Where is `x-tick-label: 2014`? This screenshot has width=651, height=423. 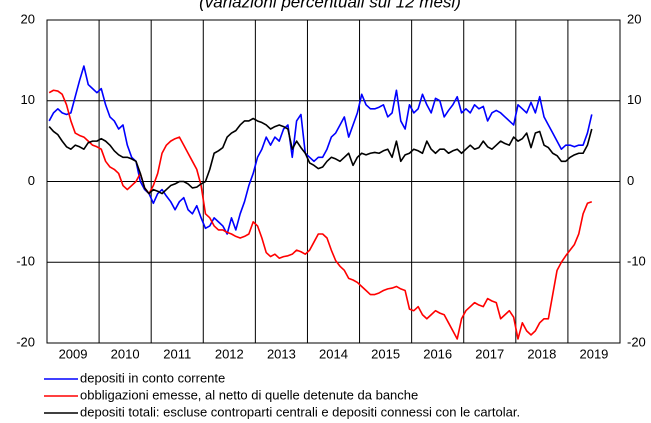 x-tick-label: 2014 is located at coordinates (333, 353).